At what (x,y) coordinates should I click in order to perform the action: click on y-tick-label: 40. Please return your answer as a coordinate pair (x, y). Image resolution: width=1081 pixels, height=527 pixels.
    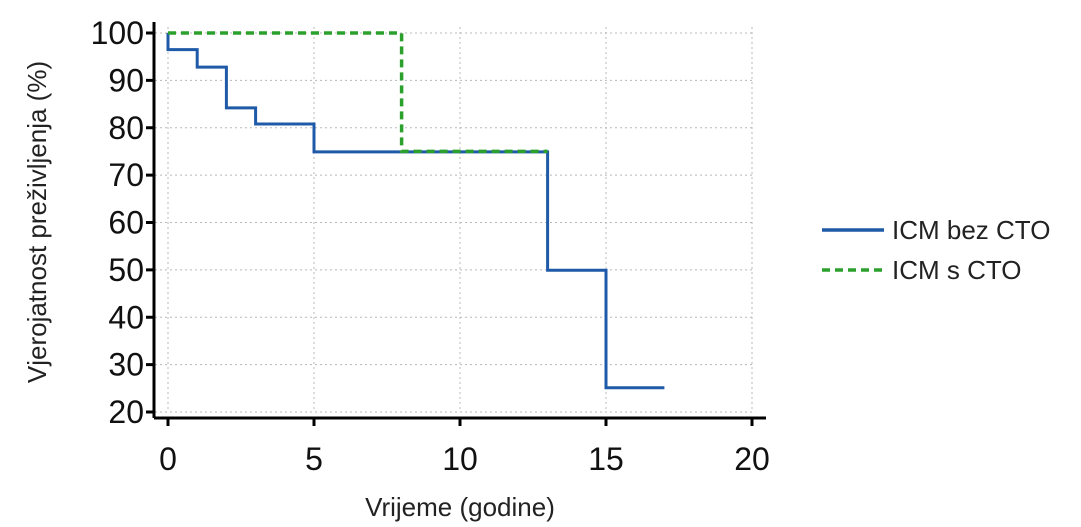
    Looking at the image, I should click on (126, 317).